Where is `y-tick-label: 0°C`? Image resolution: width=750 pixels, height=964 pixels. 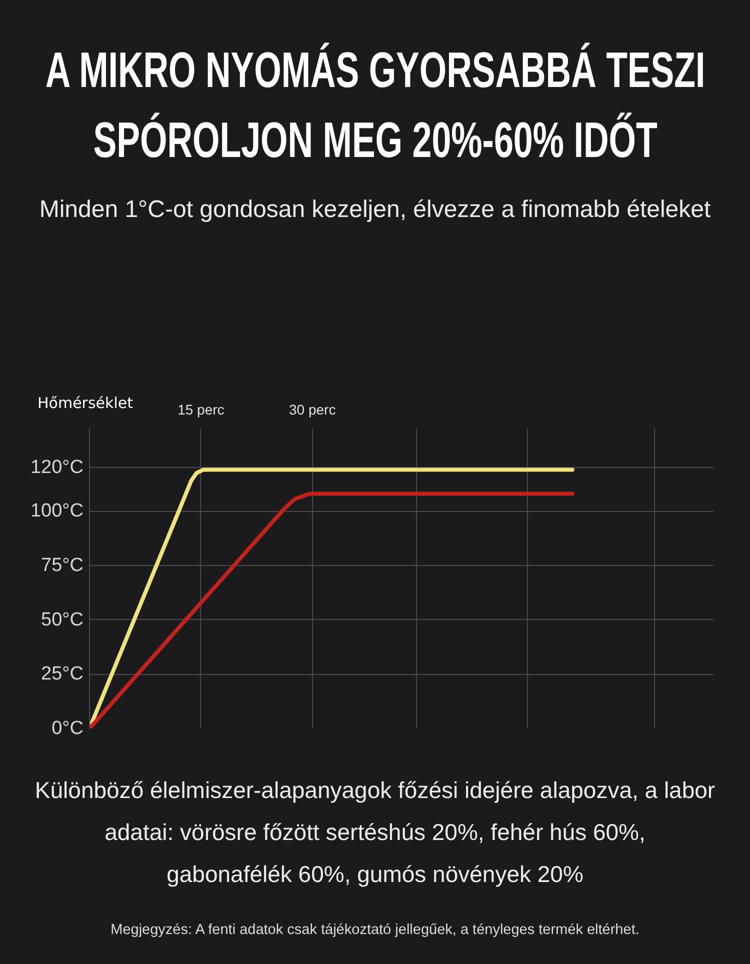
y-tick-label: 0°C is located at coordinates (68, 728).